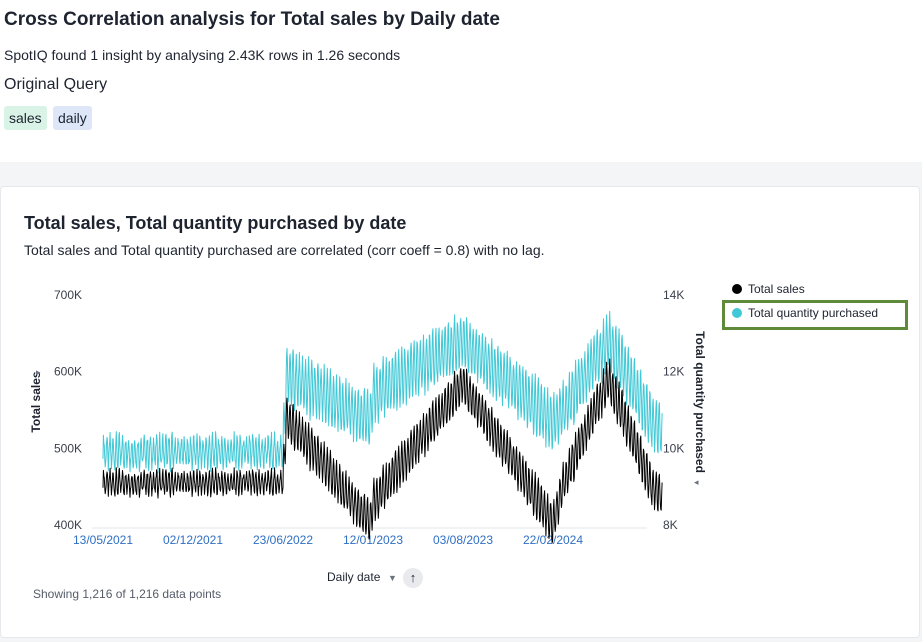 The image size is (922, 642). I want to click on chevron-down-icon: ▼, so click(392, 578).